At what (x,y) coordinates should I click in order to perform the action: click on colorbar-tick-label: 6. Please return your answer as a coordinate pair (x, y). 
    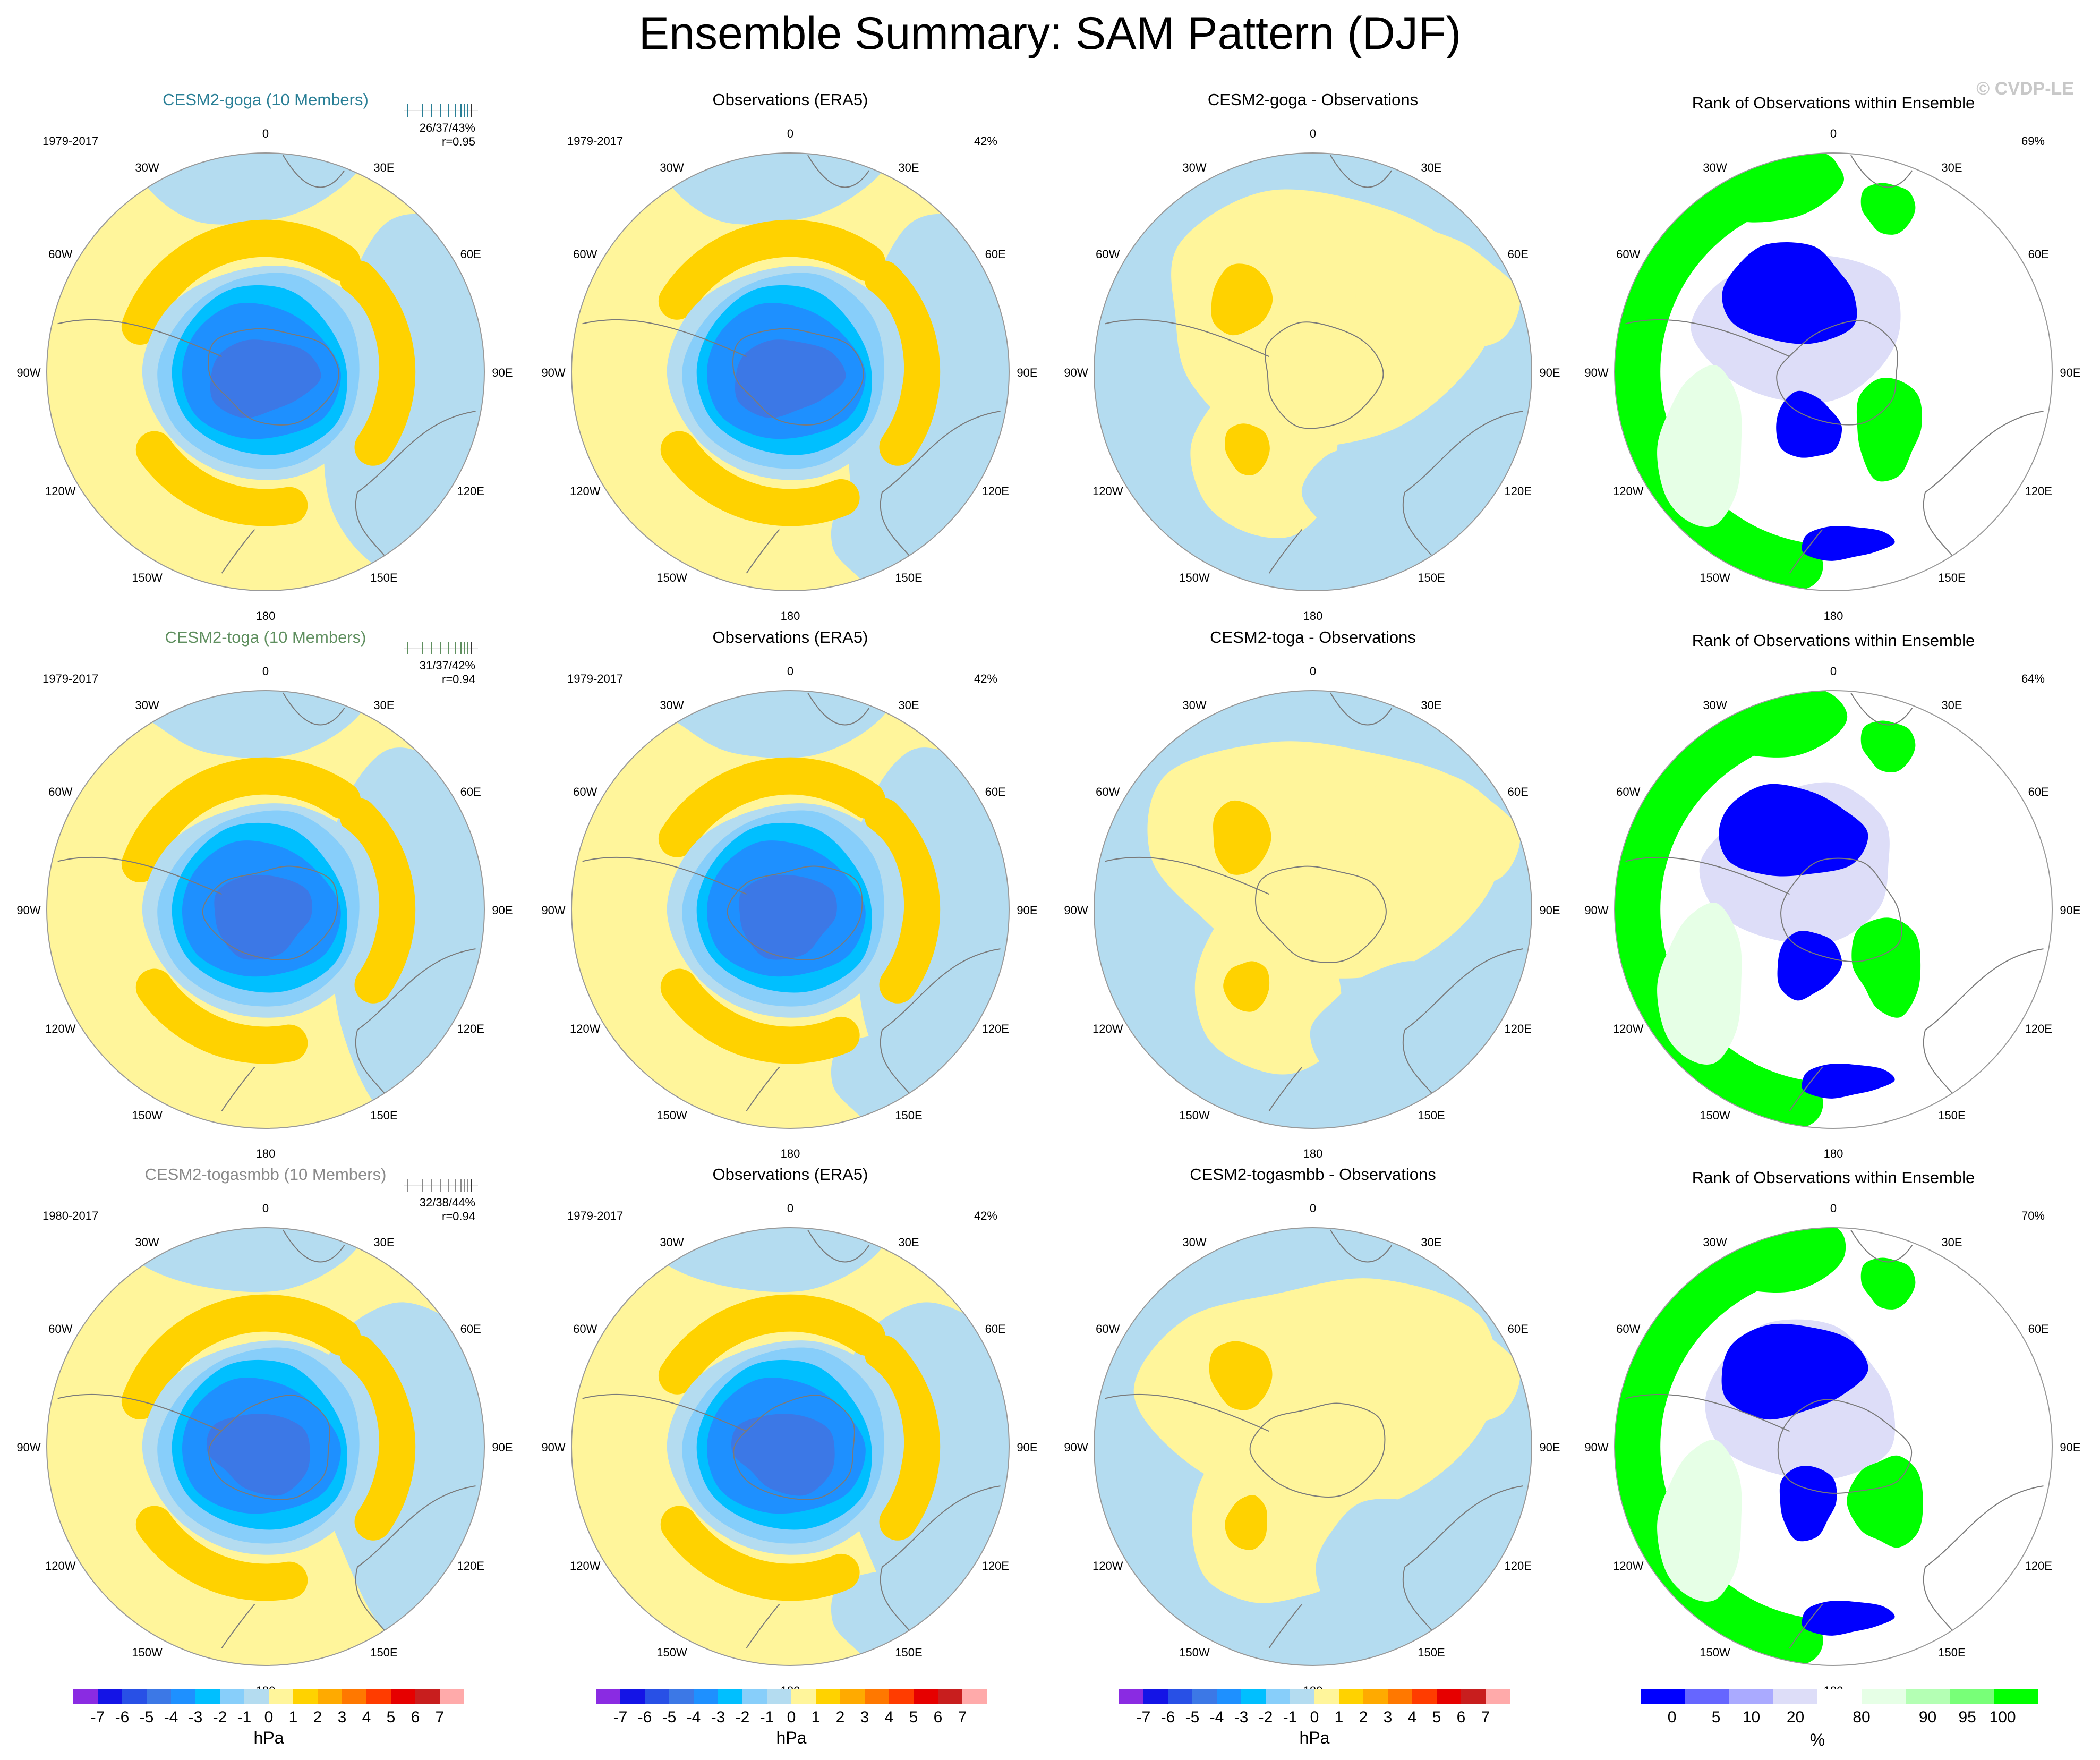
    Looking at the image, I should click on (1461, 1717).